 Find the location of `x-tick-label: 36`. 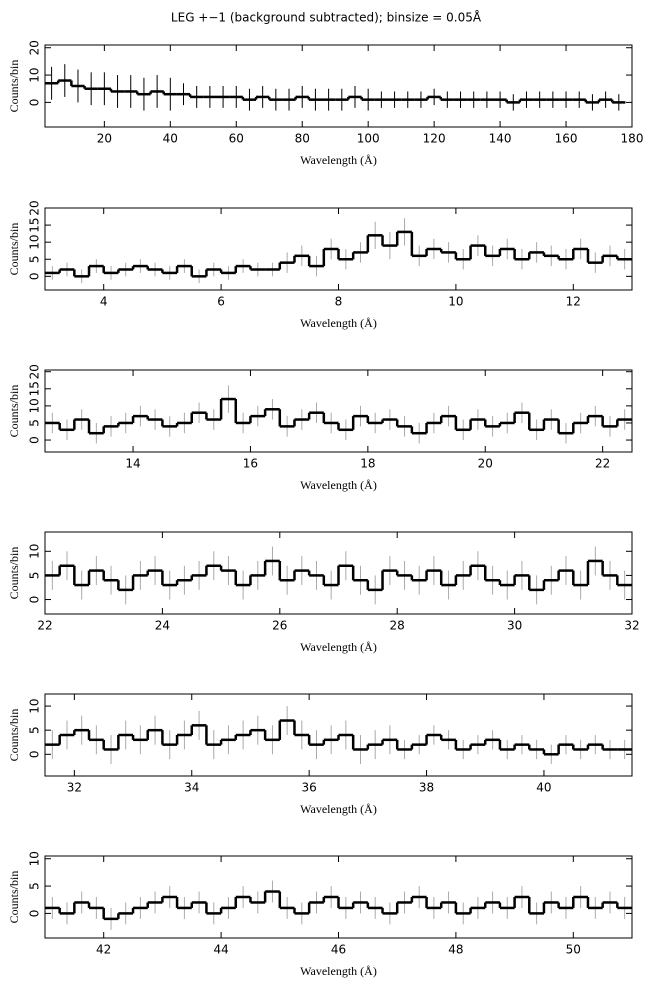

x-tick-label: 36 is located at coordinates (309, 788).